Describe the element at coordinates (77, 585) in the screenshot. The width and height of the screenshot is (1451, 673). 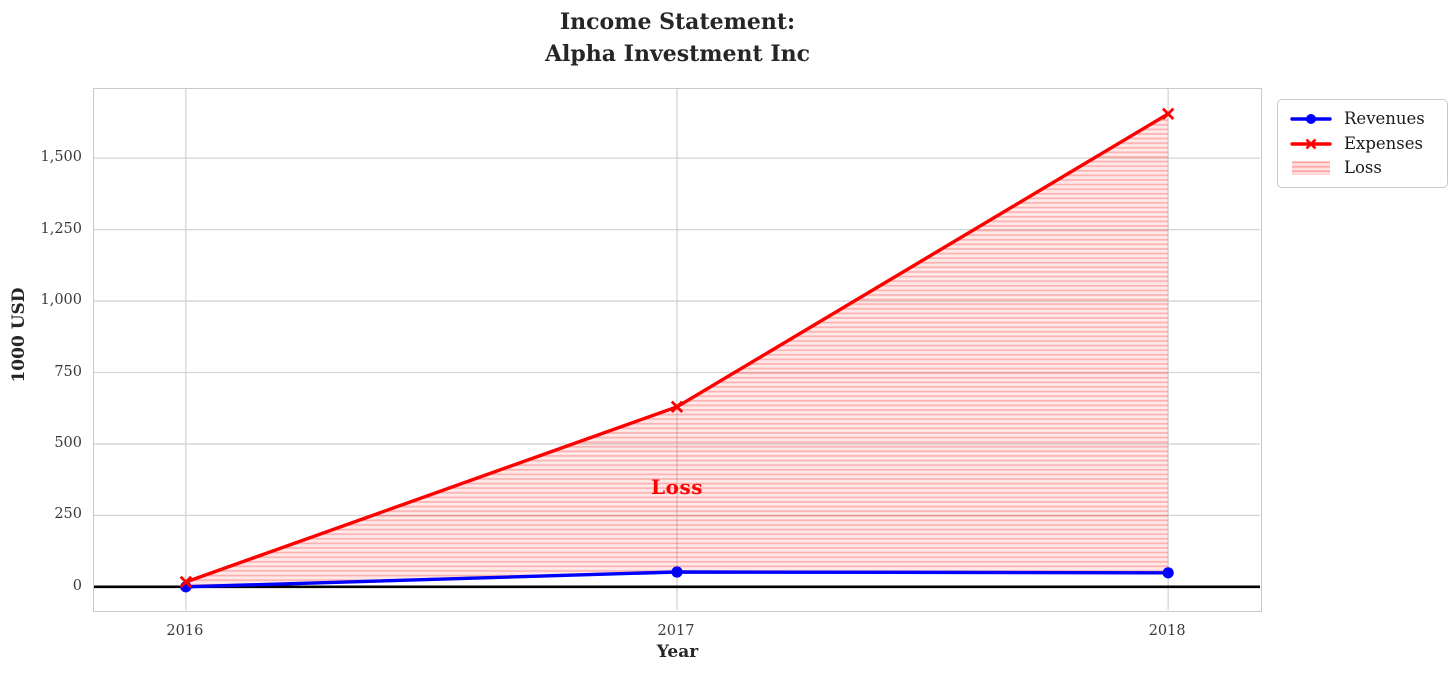
I see `y-tick-label: 0` at that location.